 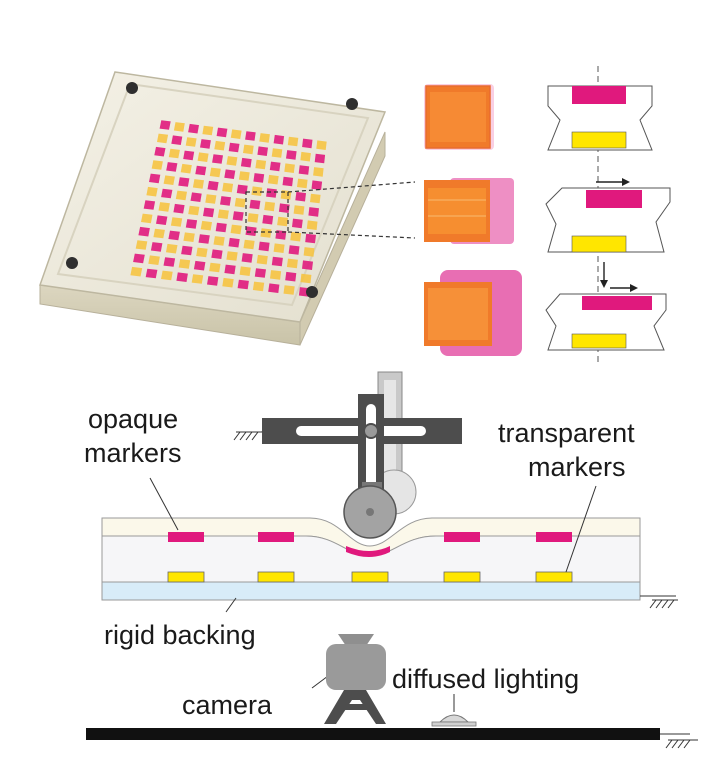 What do you see at coordinates (608, 215) in the screenshot?
I see `section-shear` at bounding box center [608, 215].